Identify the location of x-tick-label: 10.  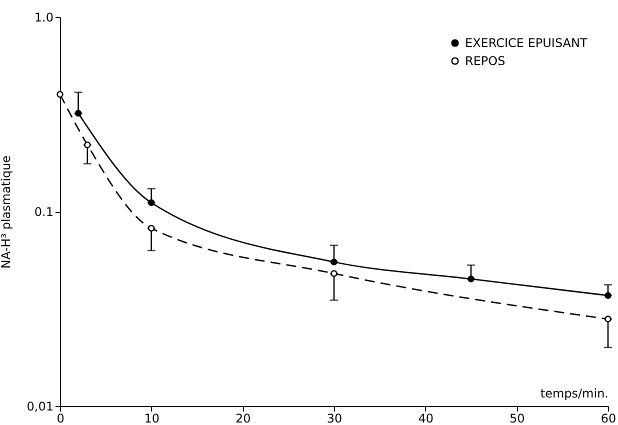
(152, 418).